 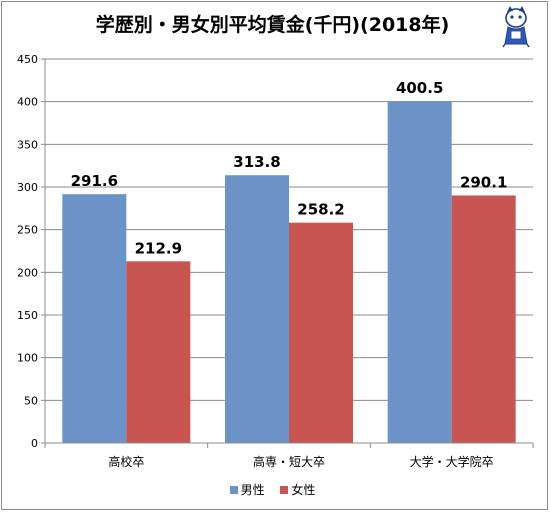 I want to click on y-tick-label: 100, so click(x=27, y=358).